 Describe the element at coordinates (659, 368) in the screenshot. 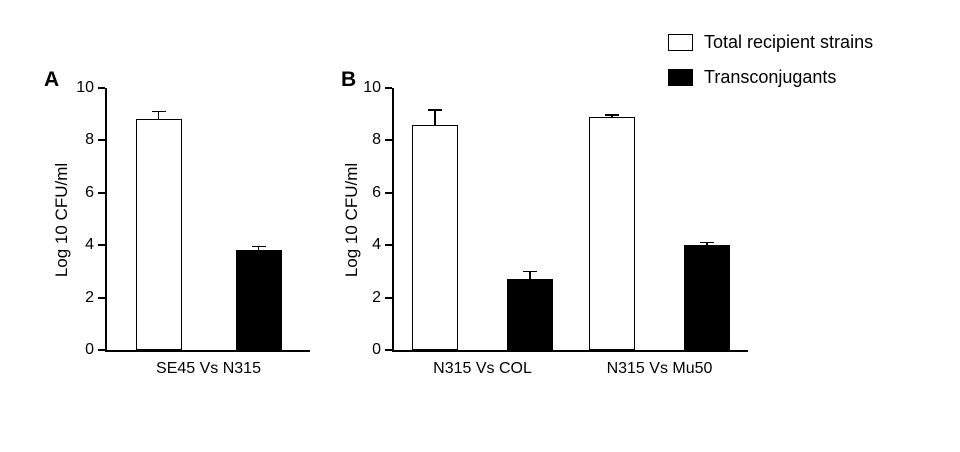

I see `category-label: N315 Vs Mu50` at that location.